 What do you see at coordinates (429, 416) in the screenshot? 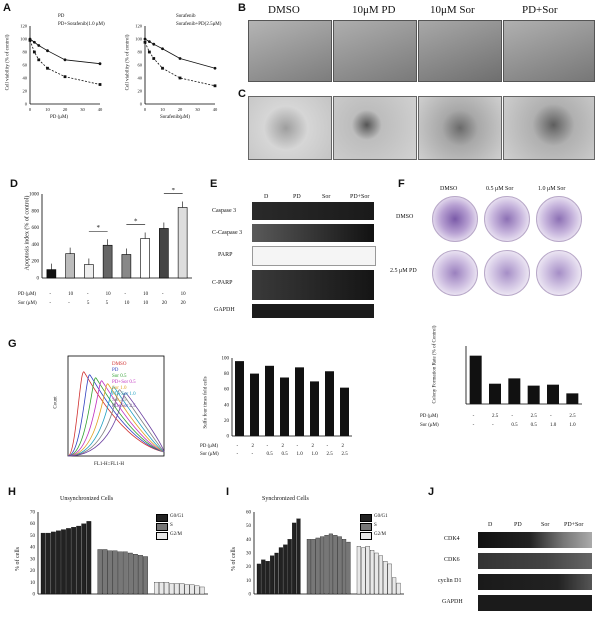
I see `panel-f-row1-label: PD (μM)` at bounding box center [429, 416].